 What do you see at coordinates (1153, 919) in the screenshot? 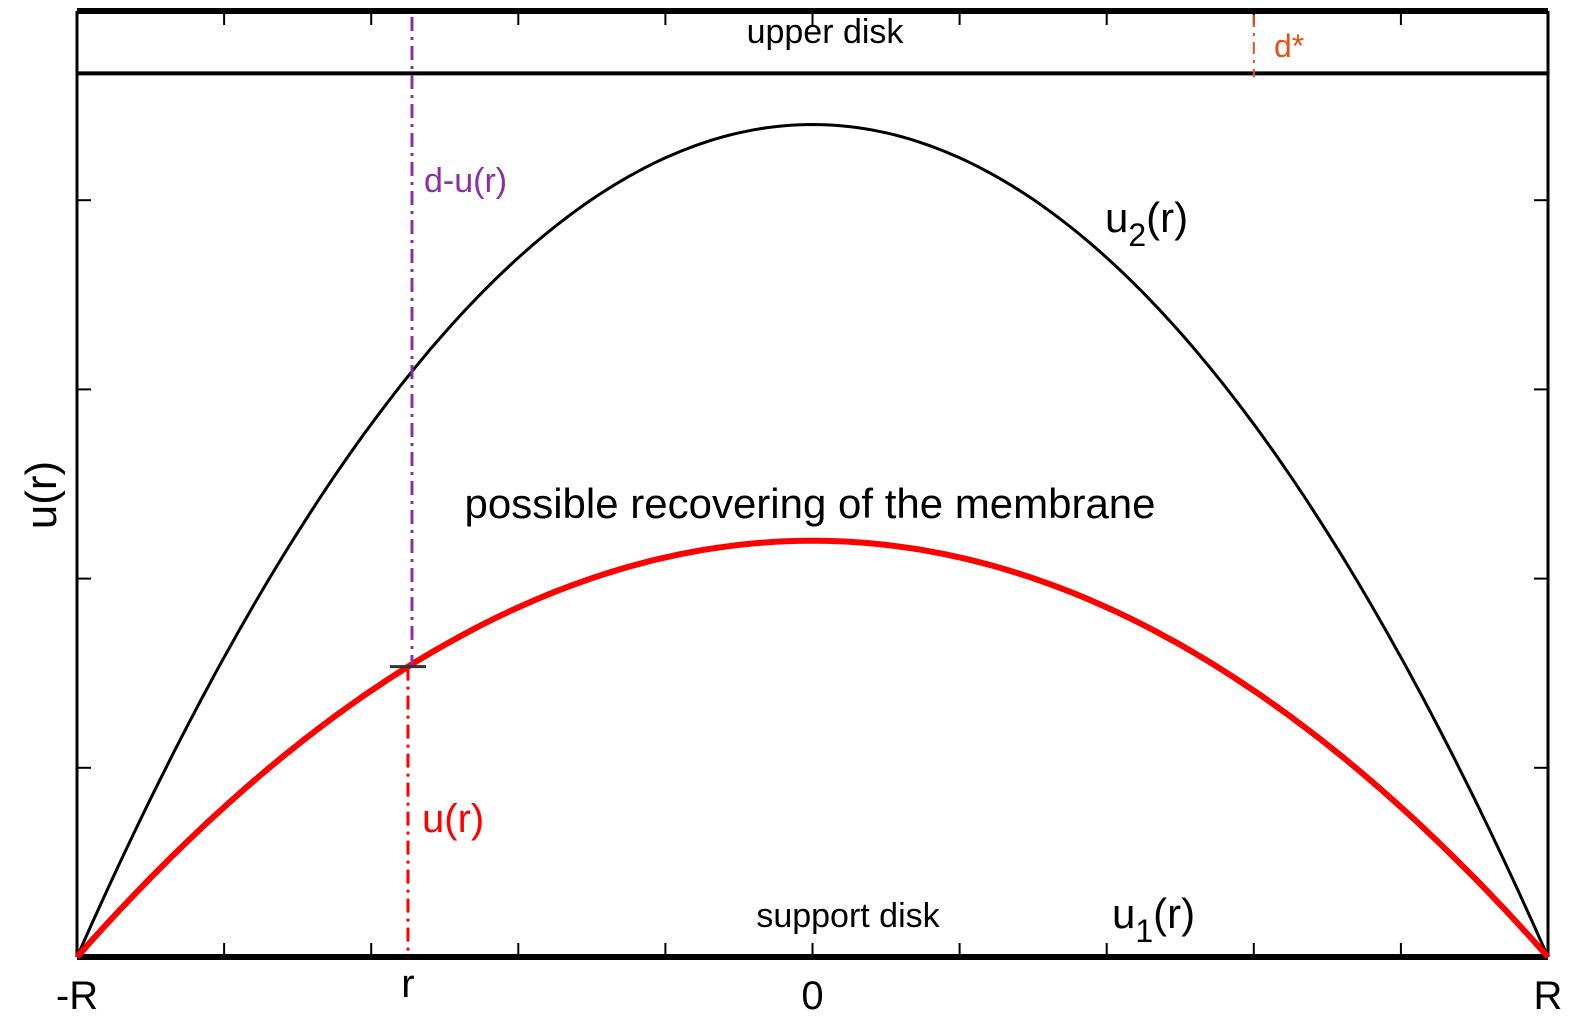
I see `u1-label: u1(r)` at bounding box center [1153, 919].